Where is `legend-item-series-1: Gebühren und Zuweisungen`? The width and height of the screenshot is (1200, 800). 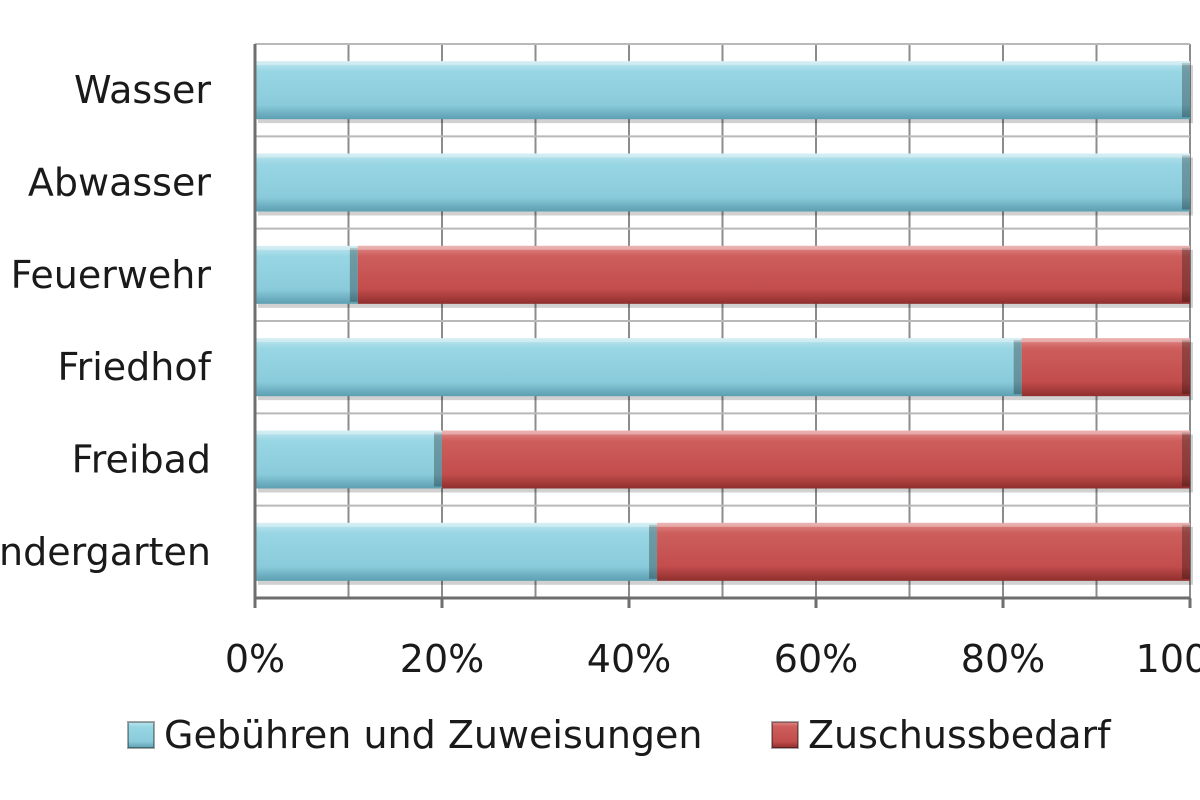
legend-item-series-1: Gebühren und Zuweisungen is located at coordinates (415, 735).